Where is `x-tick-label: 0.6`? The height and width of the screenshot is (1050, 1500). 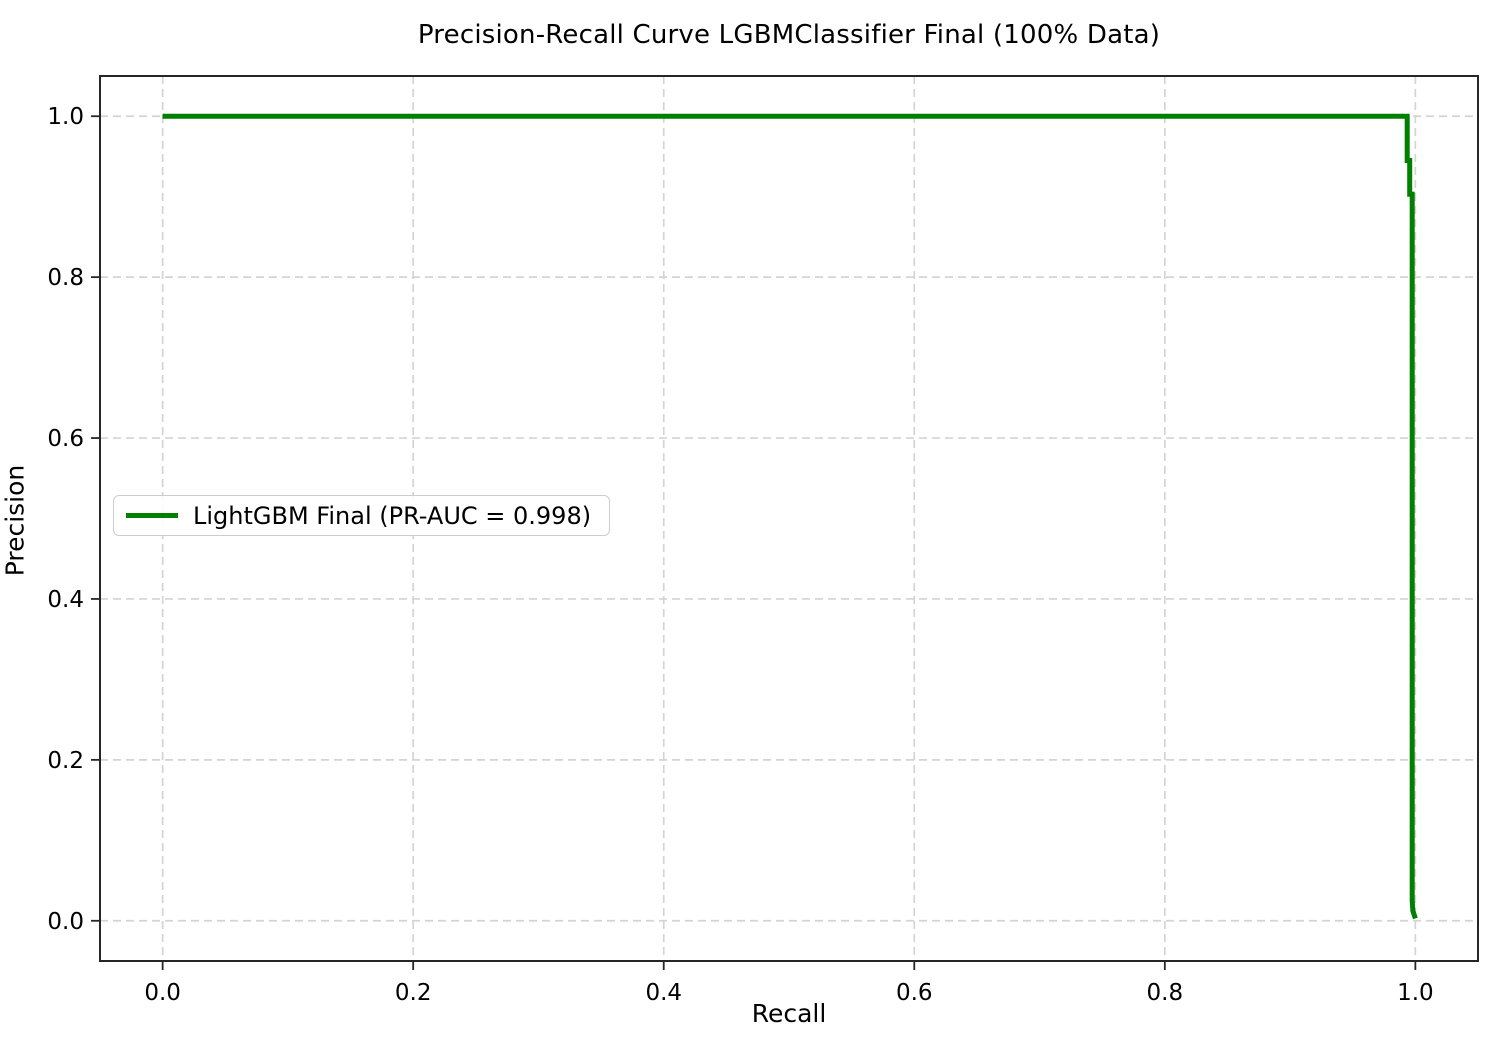
x-tick-label: 0.6 is located at coordinates (914, 993).